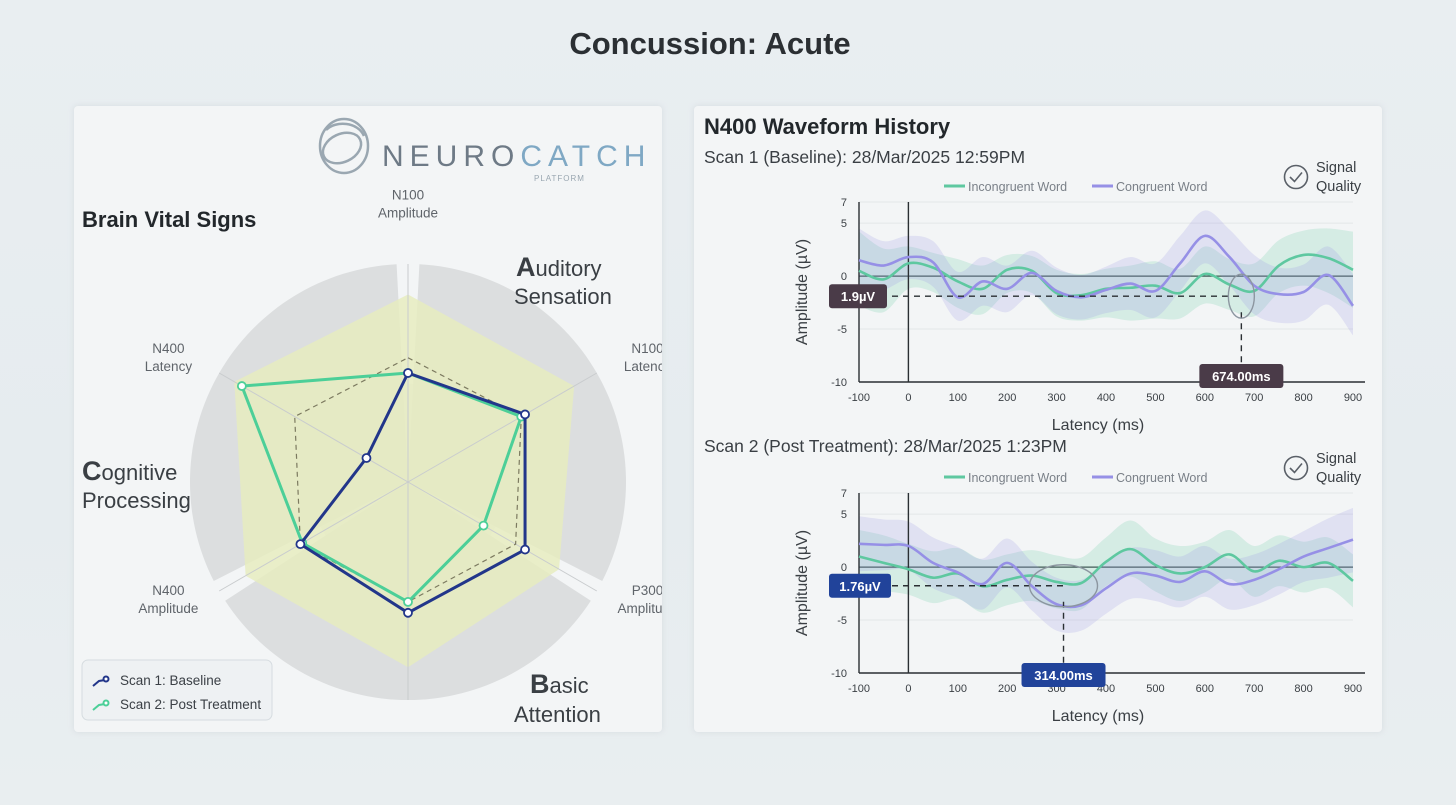 Image resolution: width=1456 pixels, height=805 pixels. What do you see at coordinates (563, 296) in the screenshot?
I see `section-auditory-line2: Sensation` at bounding box center [563, 296].